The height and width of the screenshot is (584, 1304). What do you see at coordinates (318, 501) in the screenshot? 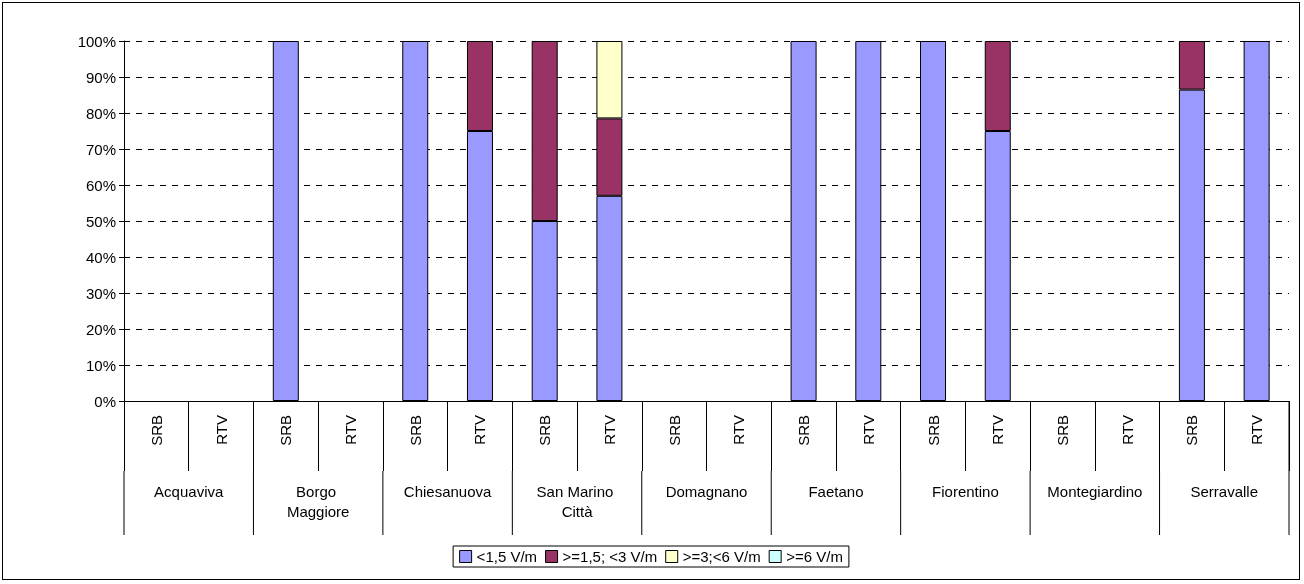
I see `text: Borgo Maggiore` at bounding box center [318, 501].